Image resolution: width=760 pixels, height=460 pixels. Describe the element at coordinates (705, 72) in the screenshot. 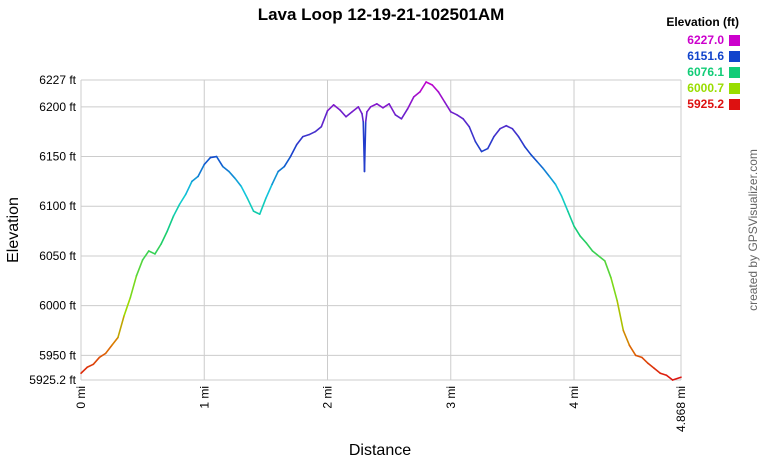

I see `legend-entry-label: 6076.1` at that location.